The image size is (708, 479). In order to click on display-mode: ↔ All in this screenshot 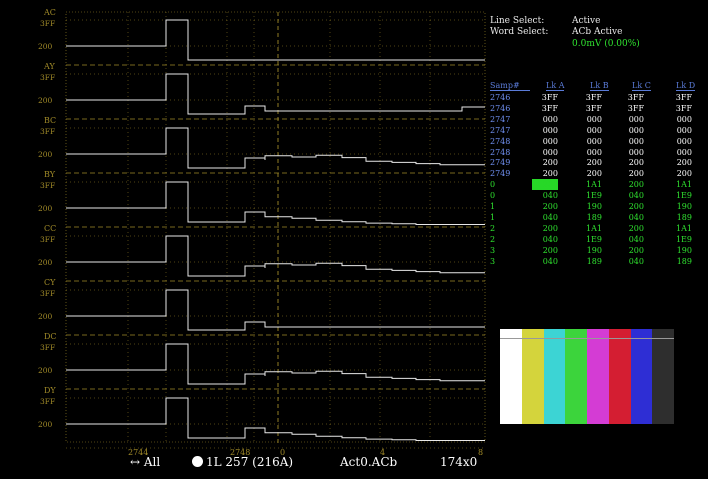, I will do `click(145, 462)`.